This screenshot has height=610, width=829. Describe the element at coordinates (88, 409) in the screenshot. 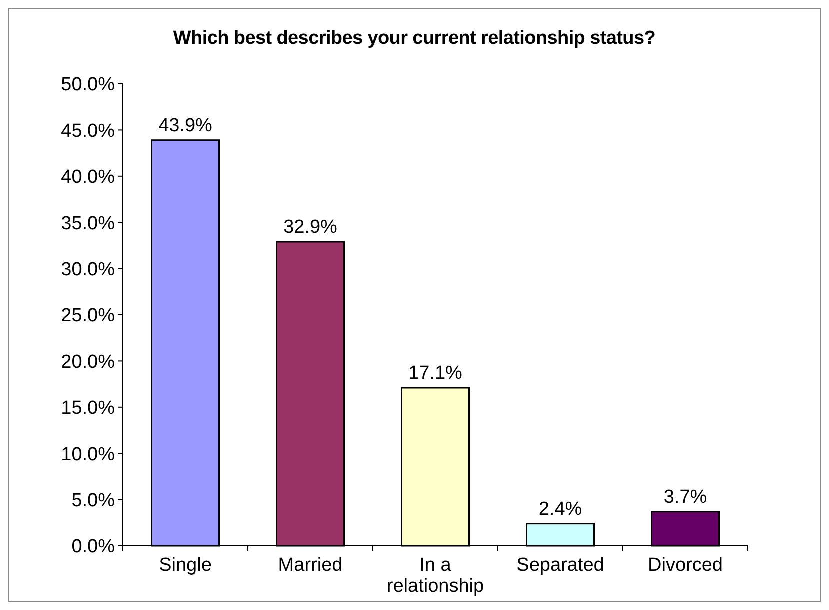

I see `y-tick-label: 15.0%` at that location.